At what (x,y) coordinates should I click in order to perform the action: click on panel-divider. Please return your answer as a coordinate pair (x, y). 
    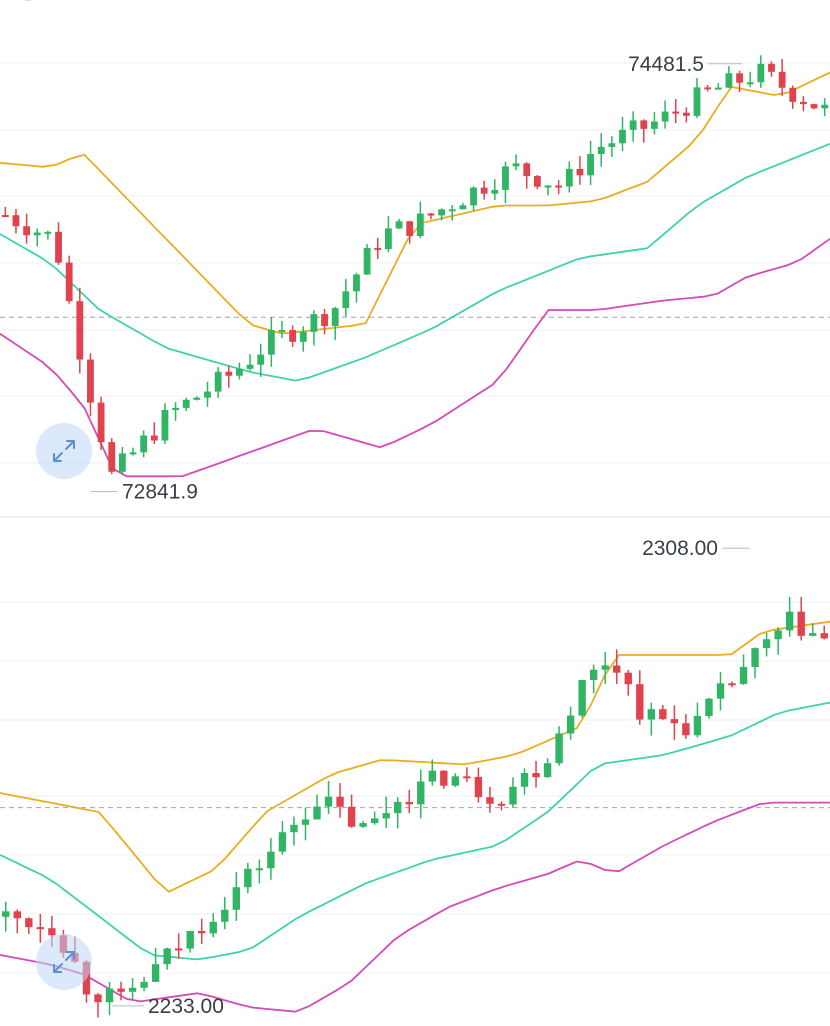
    Looking at the image, I should click on (415, 517).